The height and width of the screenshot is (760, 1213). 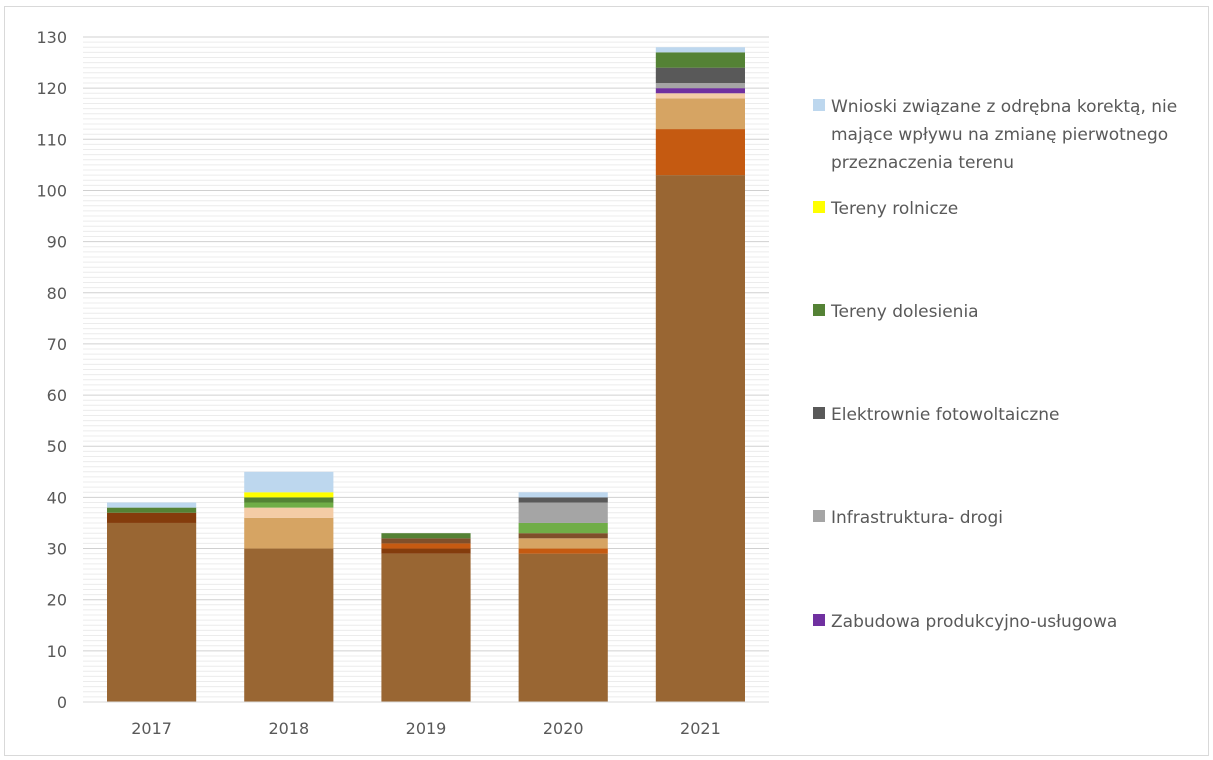 What do you see at coordinates (57, 242) in the screenshot?
I see `y-tick-label: 90` at bounding box center [57, 242].